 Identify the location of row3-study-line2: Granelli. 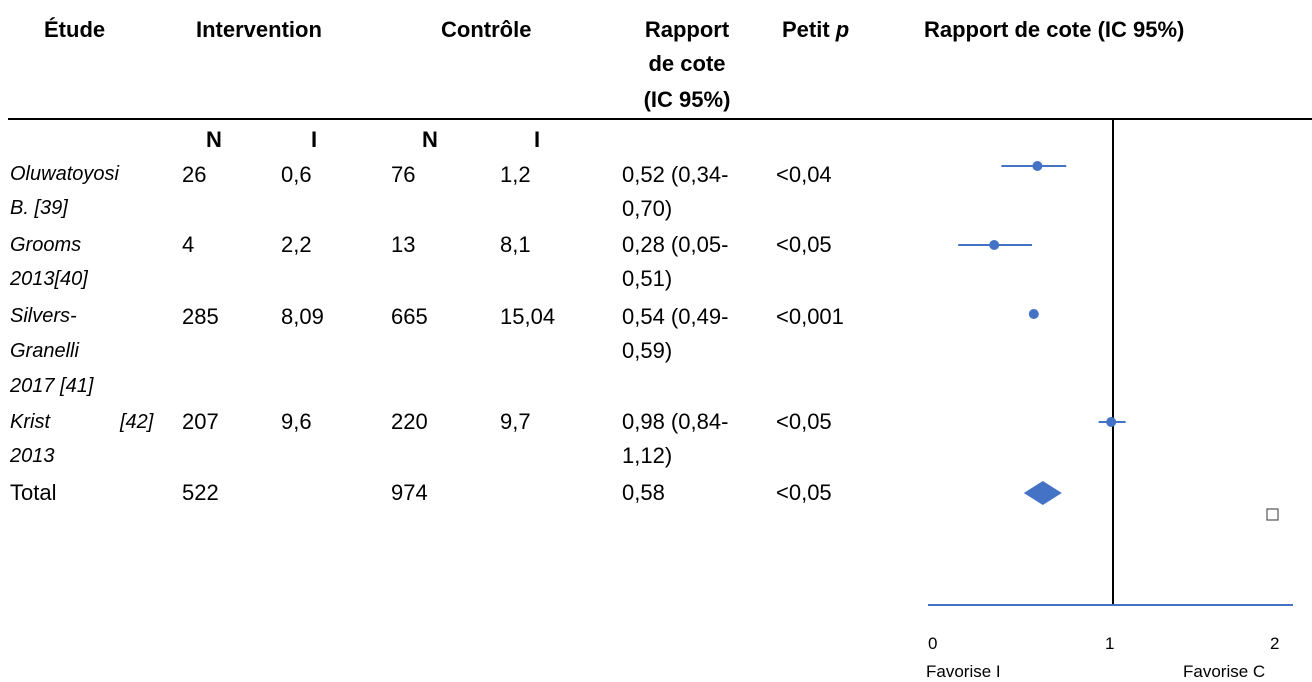
(44, 351).